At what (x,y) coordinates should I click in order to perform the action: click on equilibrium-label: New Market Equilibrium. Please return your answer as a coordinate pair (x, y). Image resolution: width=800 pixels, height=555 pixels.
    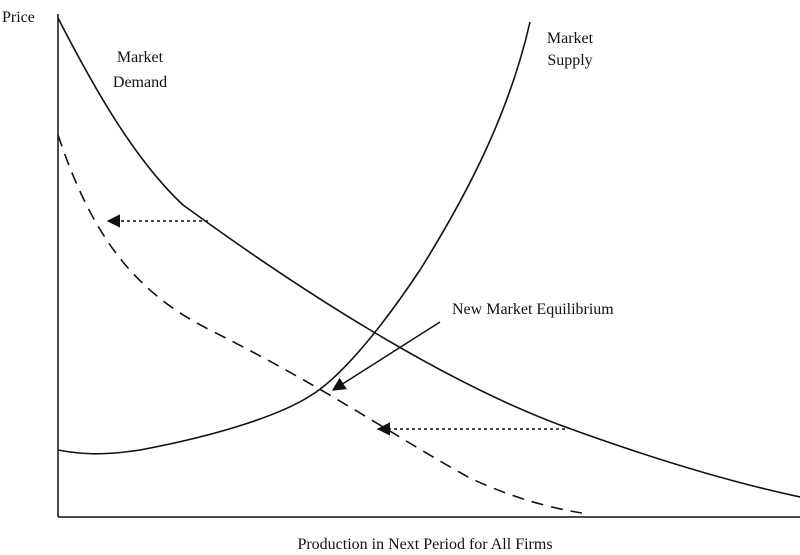
    Looking at the image, I should click on (533, 309).